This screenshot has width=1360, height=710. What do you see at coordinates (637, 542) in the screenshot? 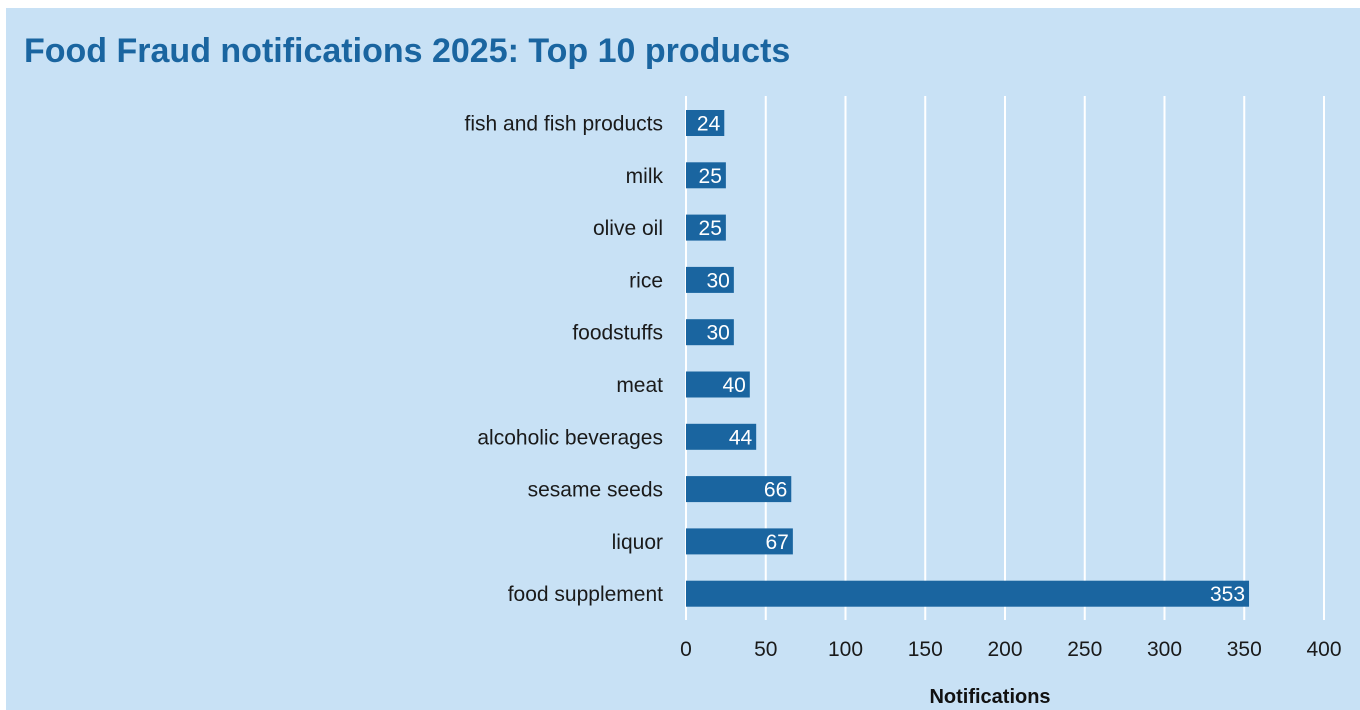
I see `category-label: liquor` at bounding box center [637, 542].